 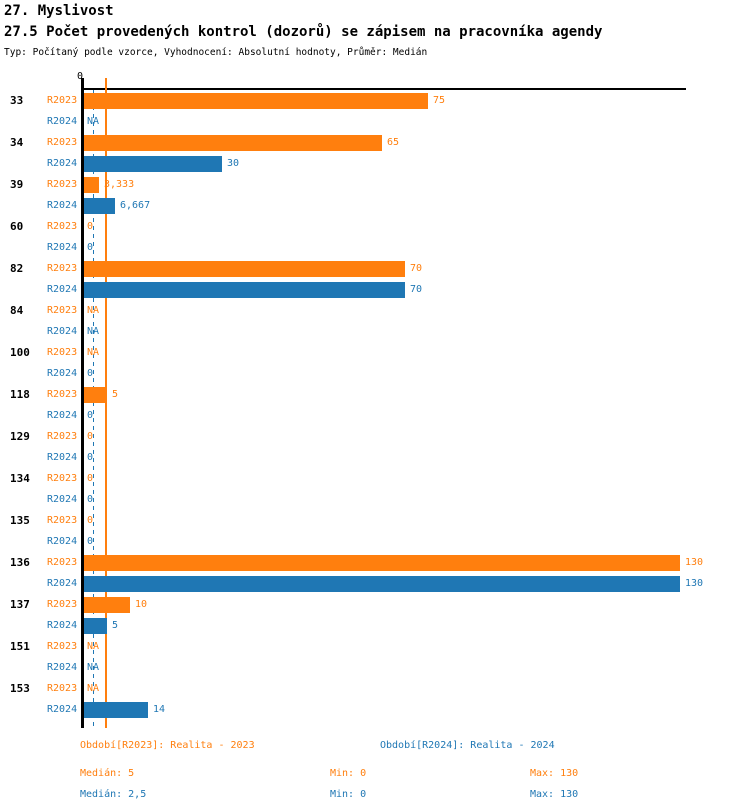 What do you see at coordinates (348, 794) in the screenshot?
I see `stat-min-r2024: Min: 0` at bounding box center [348, 794].